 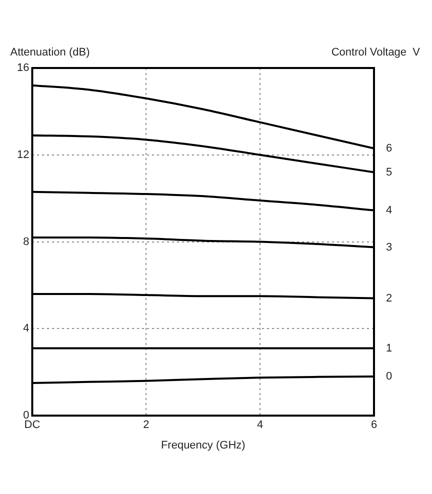 What do you see at coordinates (374, 425) in the screenshot?
I see `x-tick-label: 6` at bounding box center [374, 425].